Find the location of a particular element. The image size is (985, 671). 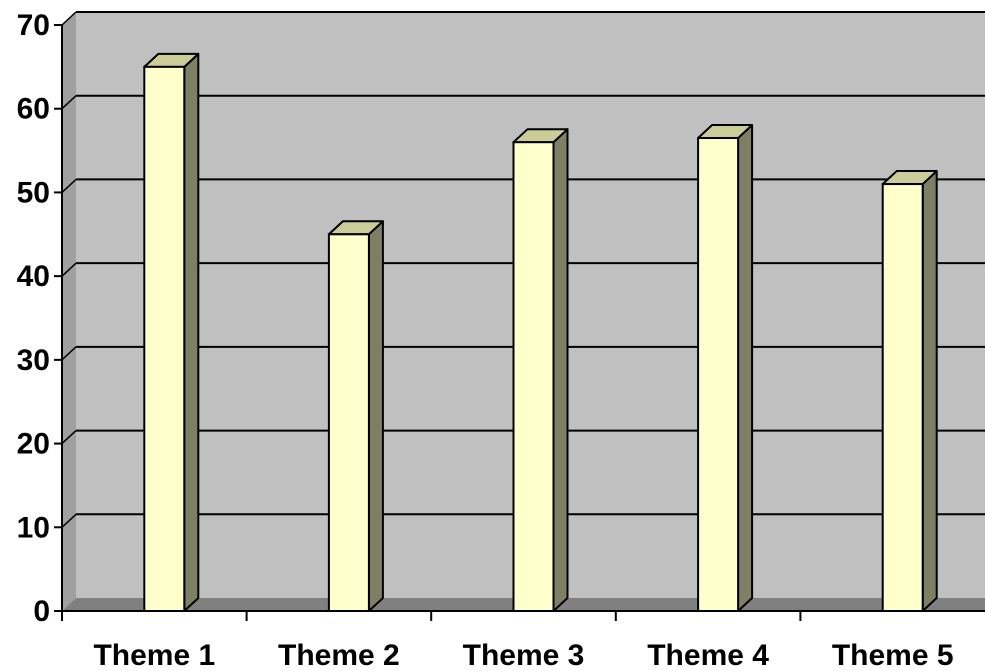

y-tick-label: 0 is located at coordinates (41, 611).